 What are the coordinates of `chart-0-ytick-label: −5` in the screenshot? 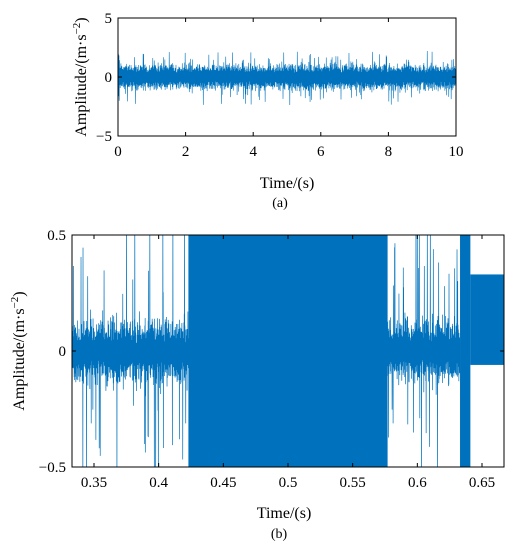 It's located at (104, 137).